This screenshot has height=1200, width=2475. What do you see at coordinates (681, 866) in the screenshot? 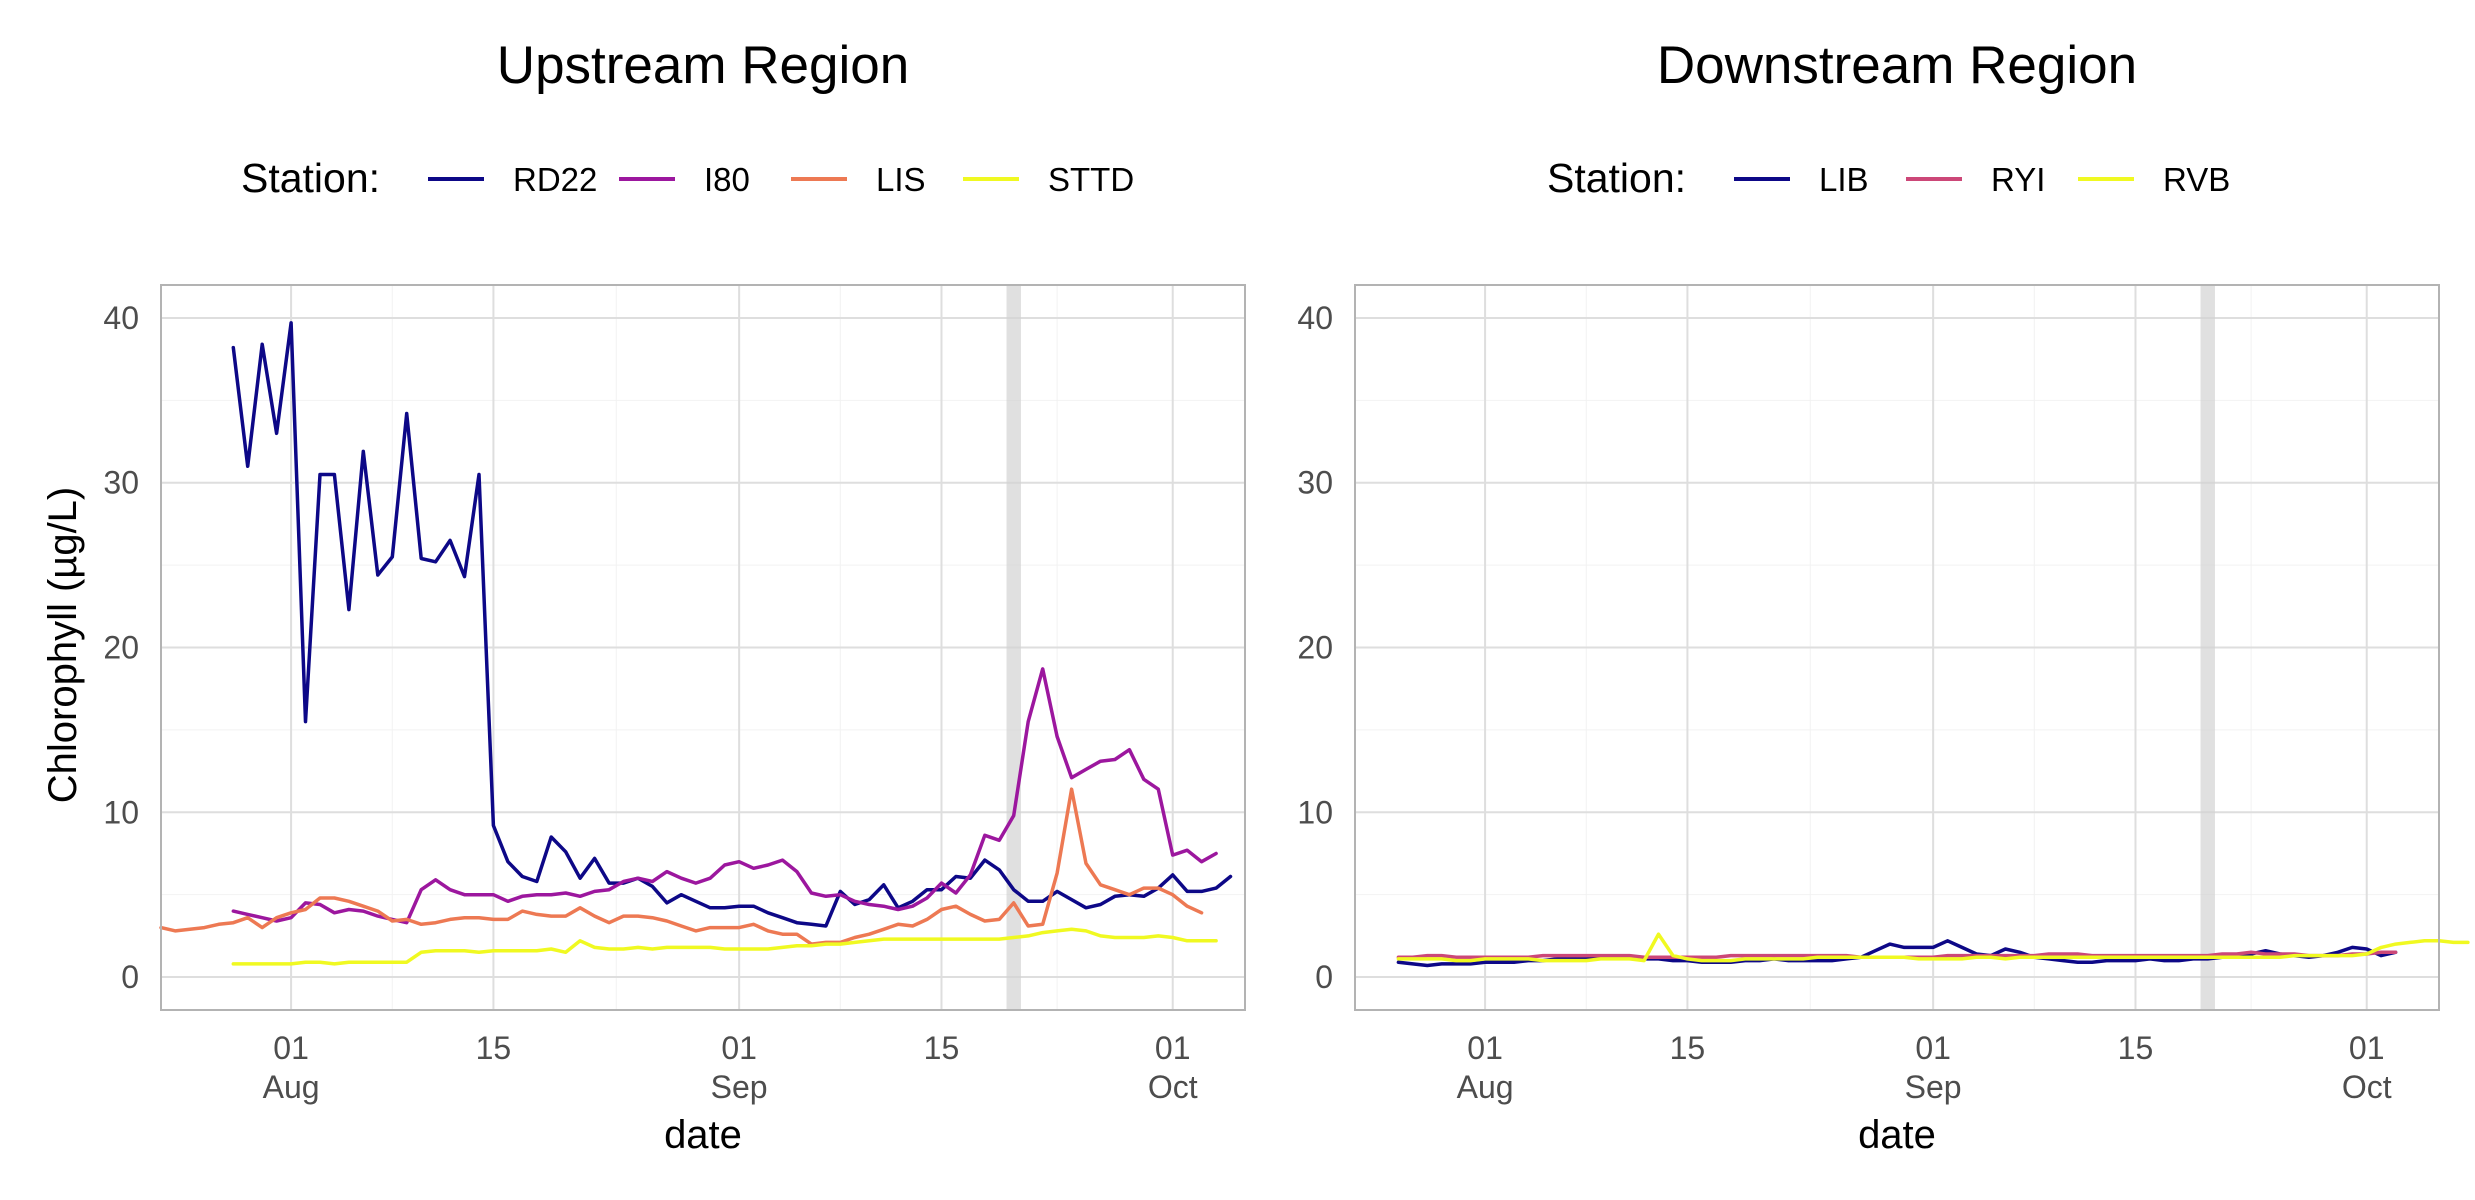
I see `series-line-lis` at bounding box center [681, 866].